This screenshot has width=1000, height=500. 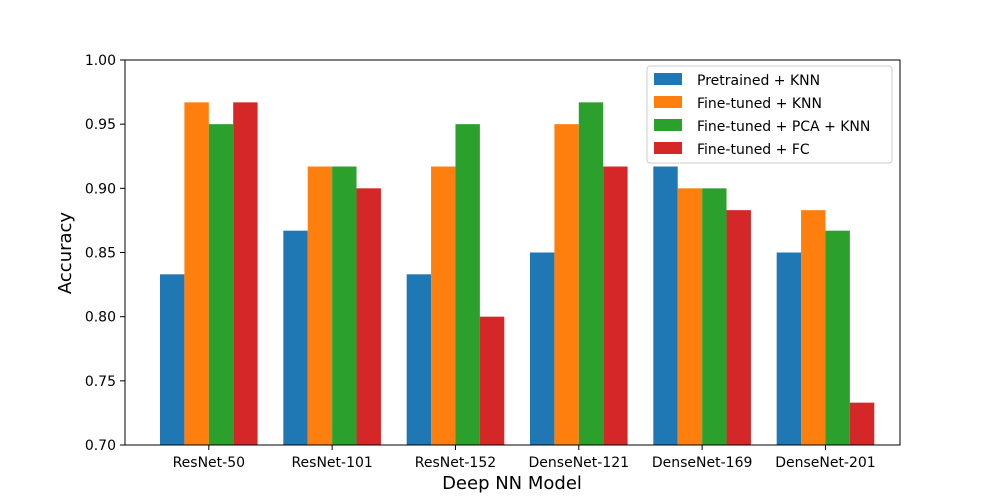 I want to click on y-tick-label: 1.00, so click(x=100, y=61).